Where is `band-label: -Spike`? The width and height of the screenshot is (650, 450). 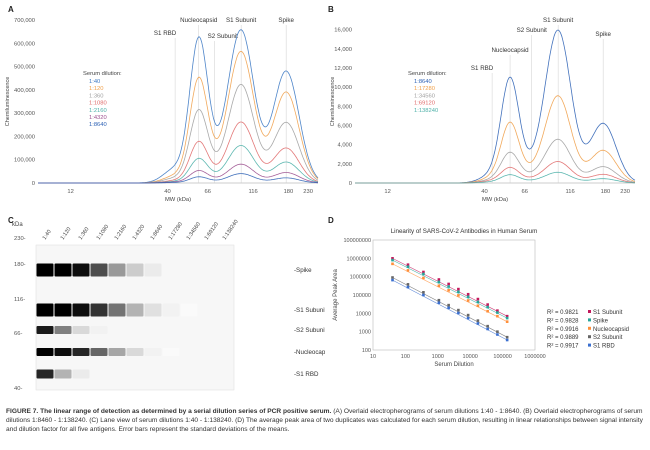 band-label: -Spike is located at coordinates (303, 270).